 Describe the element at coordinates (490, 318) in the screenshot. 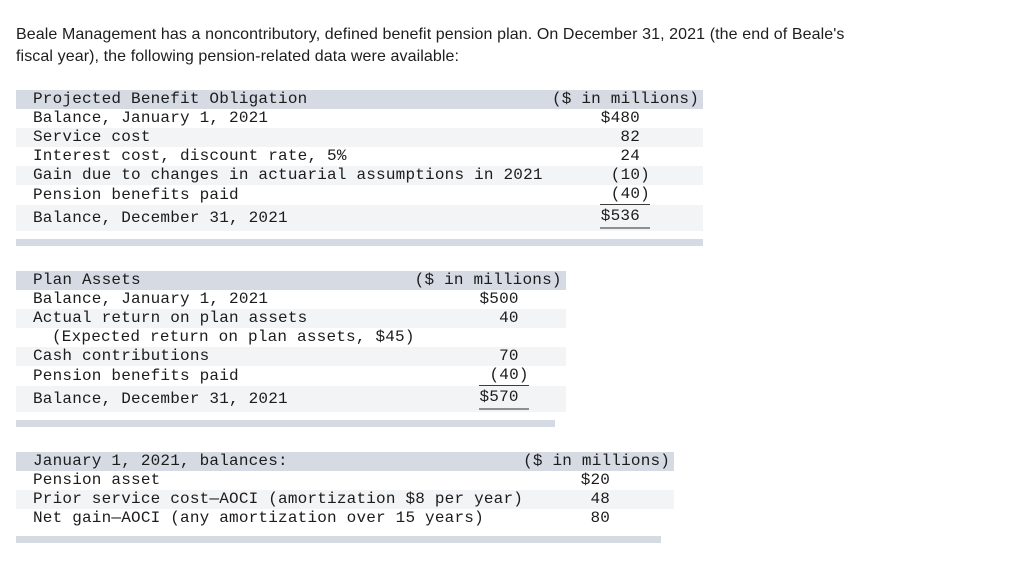

I see `row-value: 40` at that location.